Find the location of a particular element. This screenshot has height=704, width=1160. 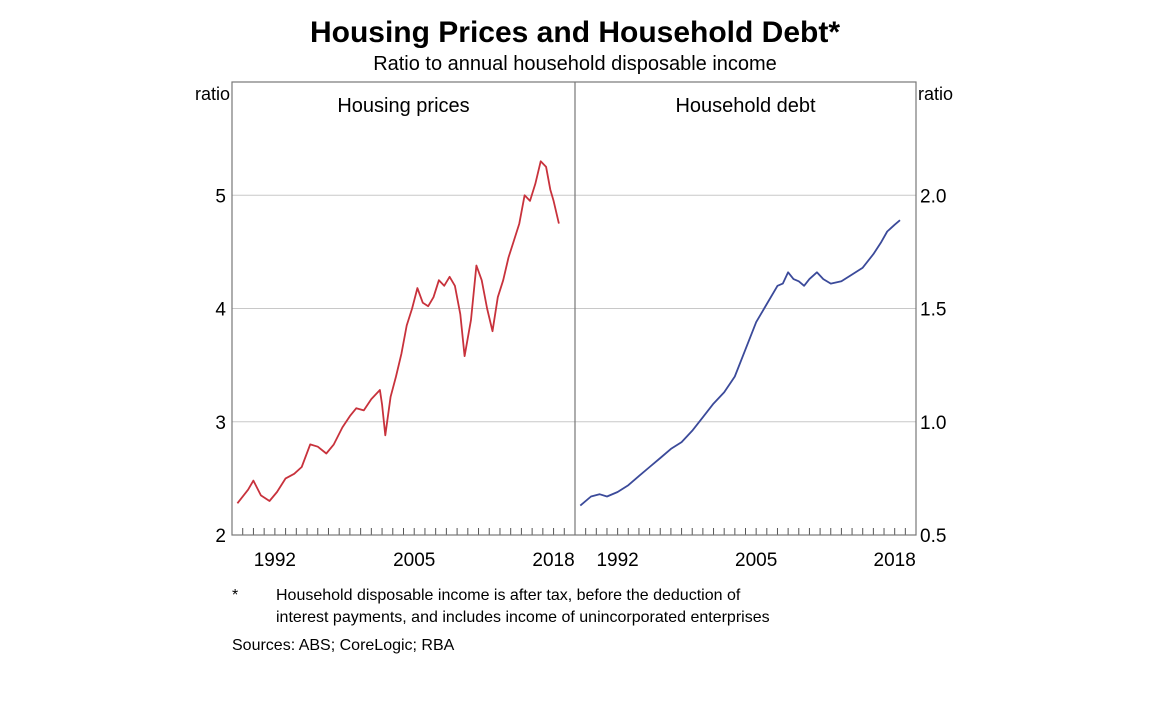

panel-2-axis-label: ratio is located at coordinates (935, 94).